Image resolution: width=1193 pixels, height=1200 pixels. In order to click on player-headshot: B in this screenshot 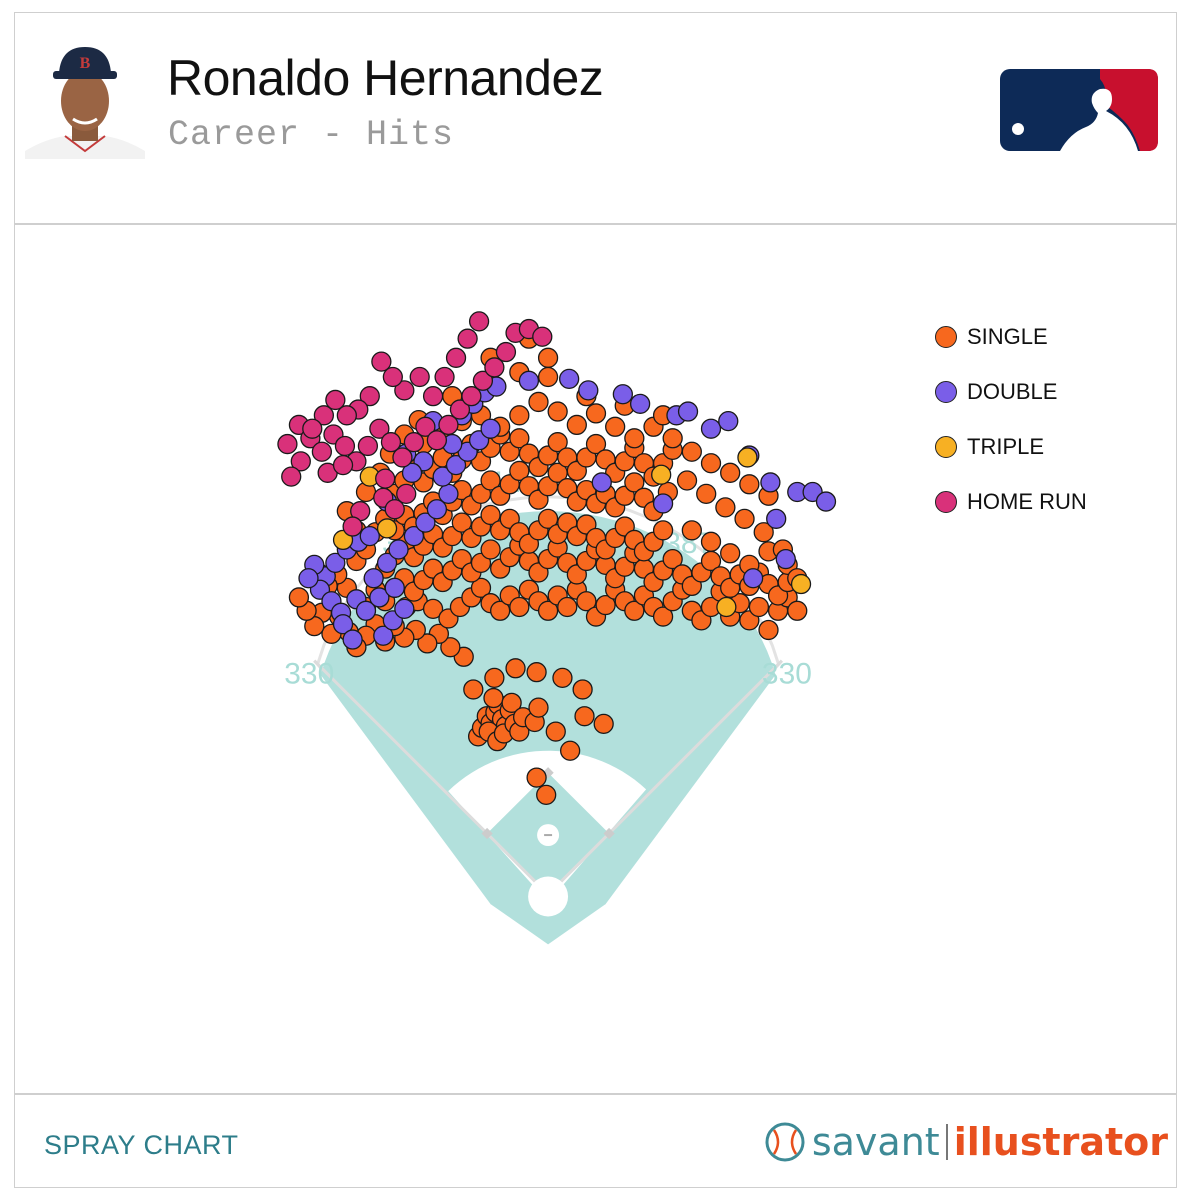, I will do `click(85, 103)`.